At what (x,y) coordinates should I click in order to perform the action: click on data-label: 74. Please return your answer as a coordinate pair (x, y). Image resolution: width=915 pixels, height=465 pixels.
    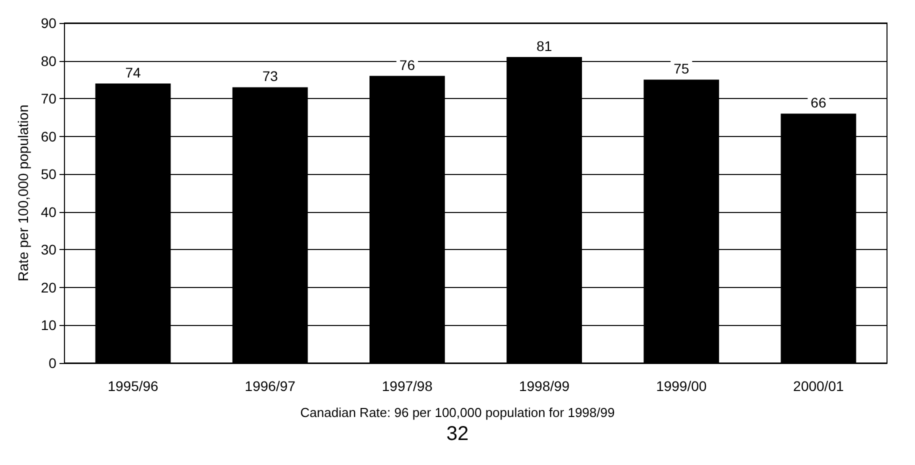
    Looking at the image, I should click on (133, 72).